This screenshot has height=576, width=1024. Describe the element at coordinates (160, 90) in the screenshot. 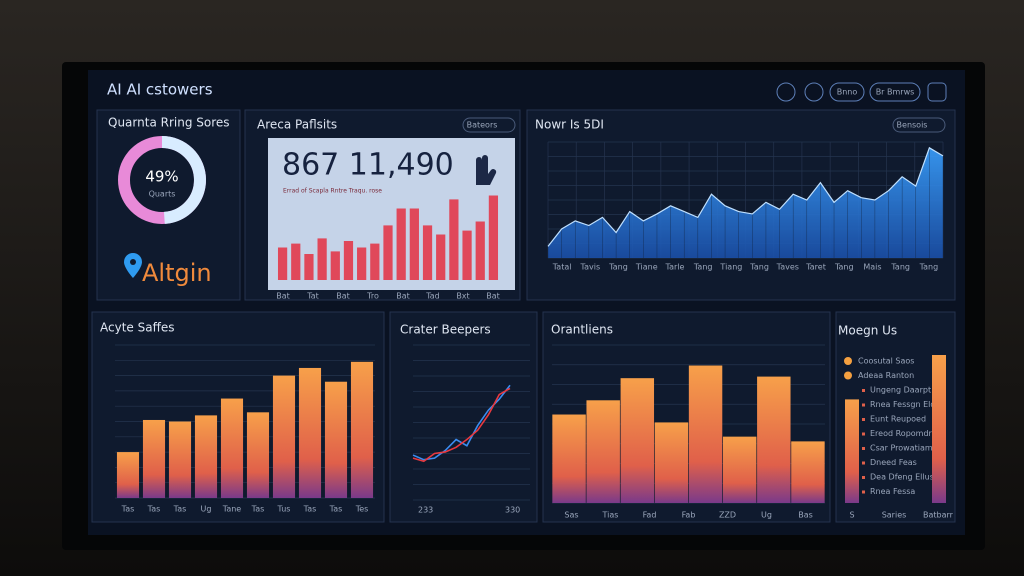

I see `app-title: AI AI cstowers` at that location.